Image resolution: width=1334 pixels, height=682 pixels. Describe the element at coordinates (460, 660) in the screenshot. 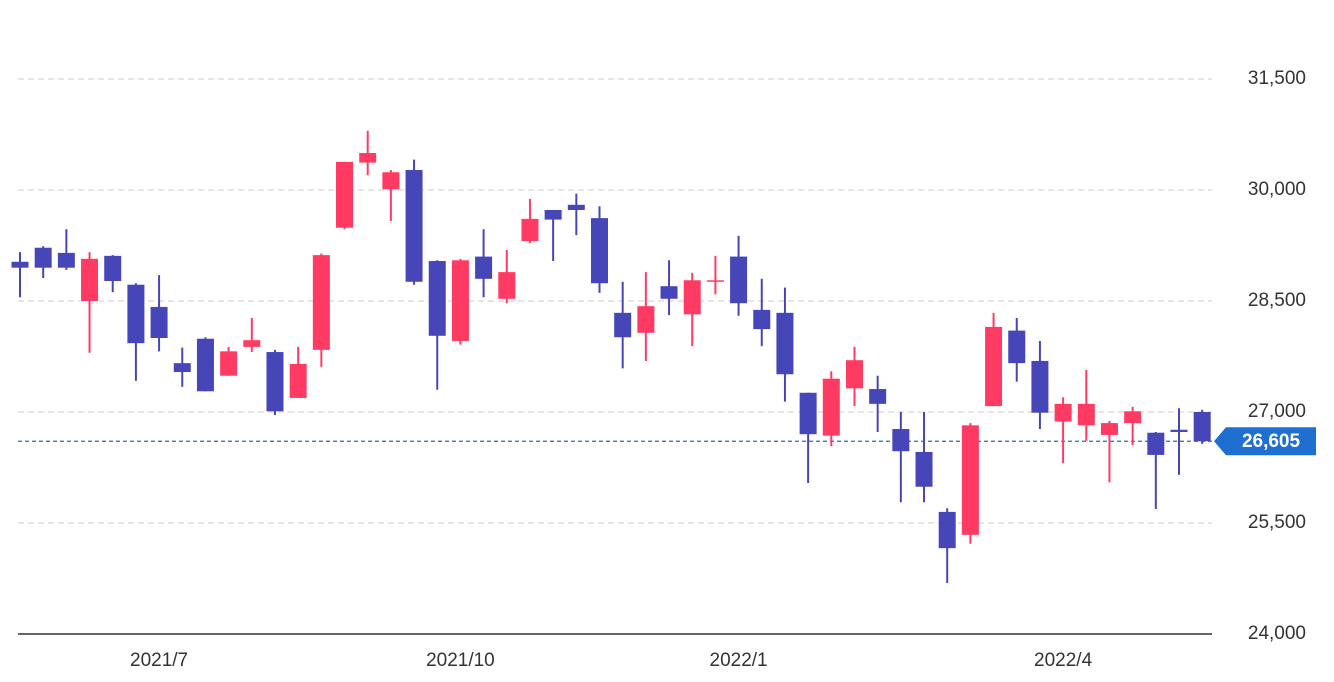

I see `x-tick-label: 2021/10` at that location.